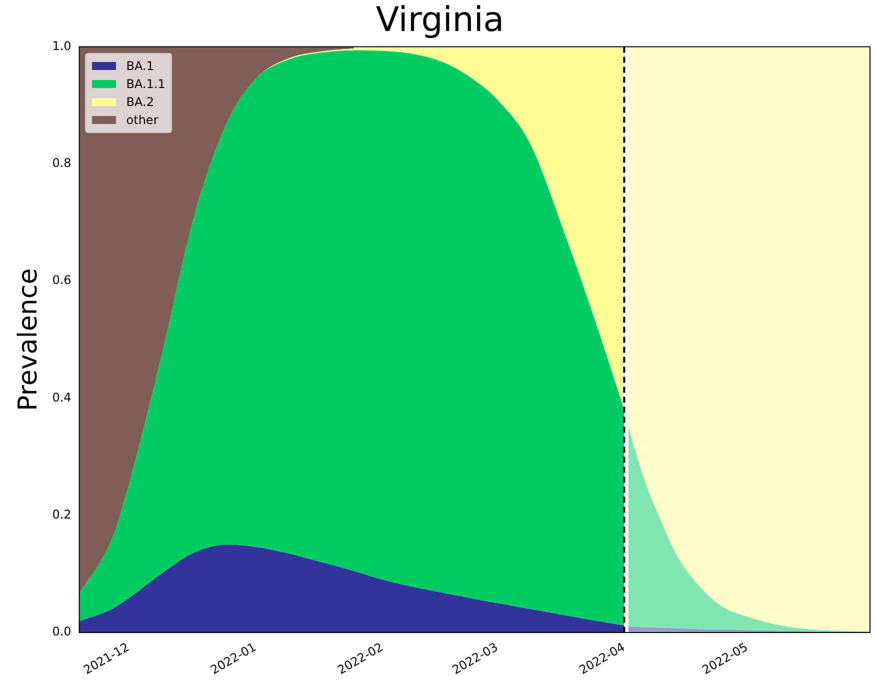 The image size is (875, 681). What do you see at coordinates (142, 119) in the screenshot?
I see `legend-label: other` at bounding box center [142, 119].